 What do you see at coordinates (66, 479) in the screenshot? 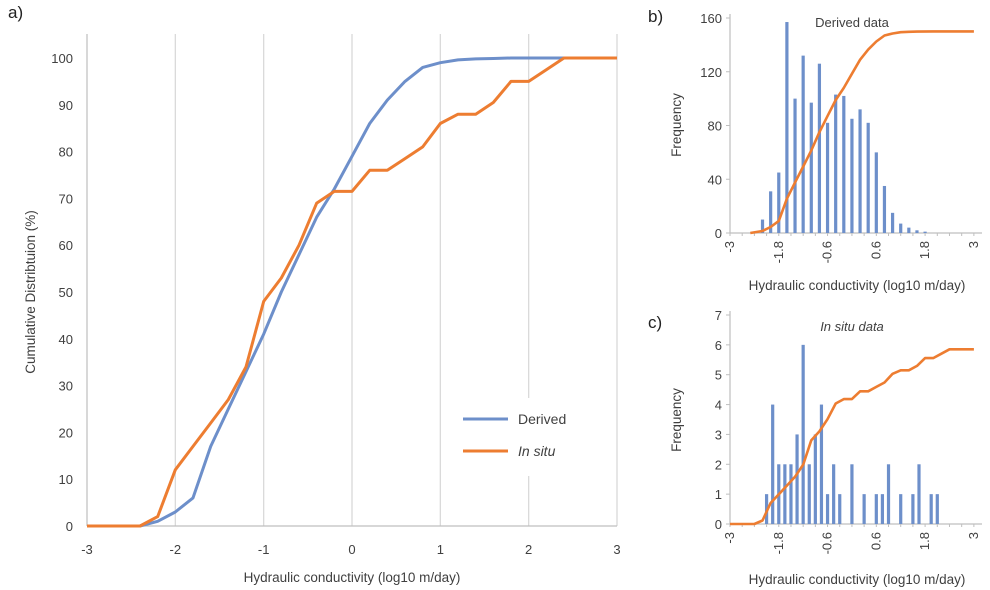
I see `y-tick-label: 10` at bounding box center [66, 479].